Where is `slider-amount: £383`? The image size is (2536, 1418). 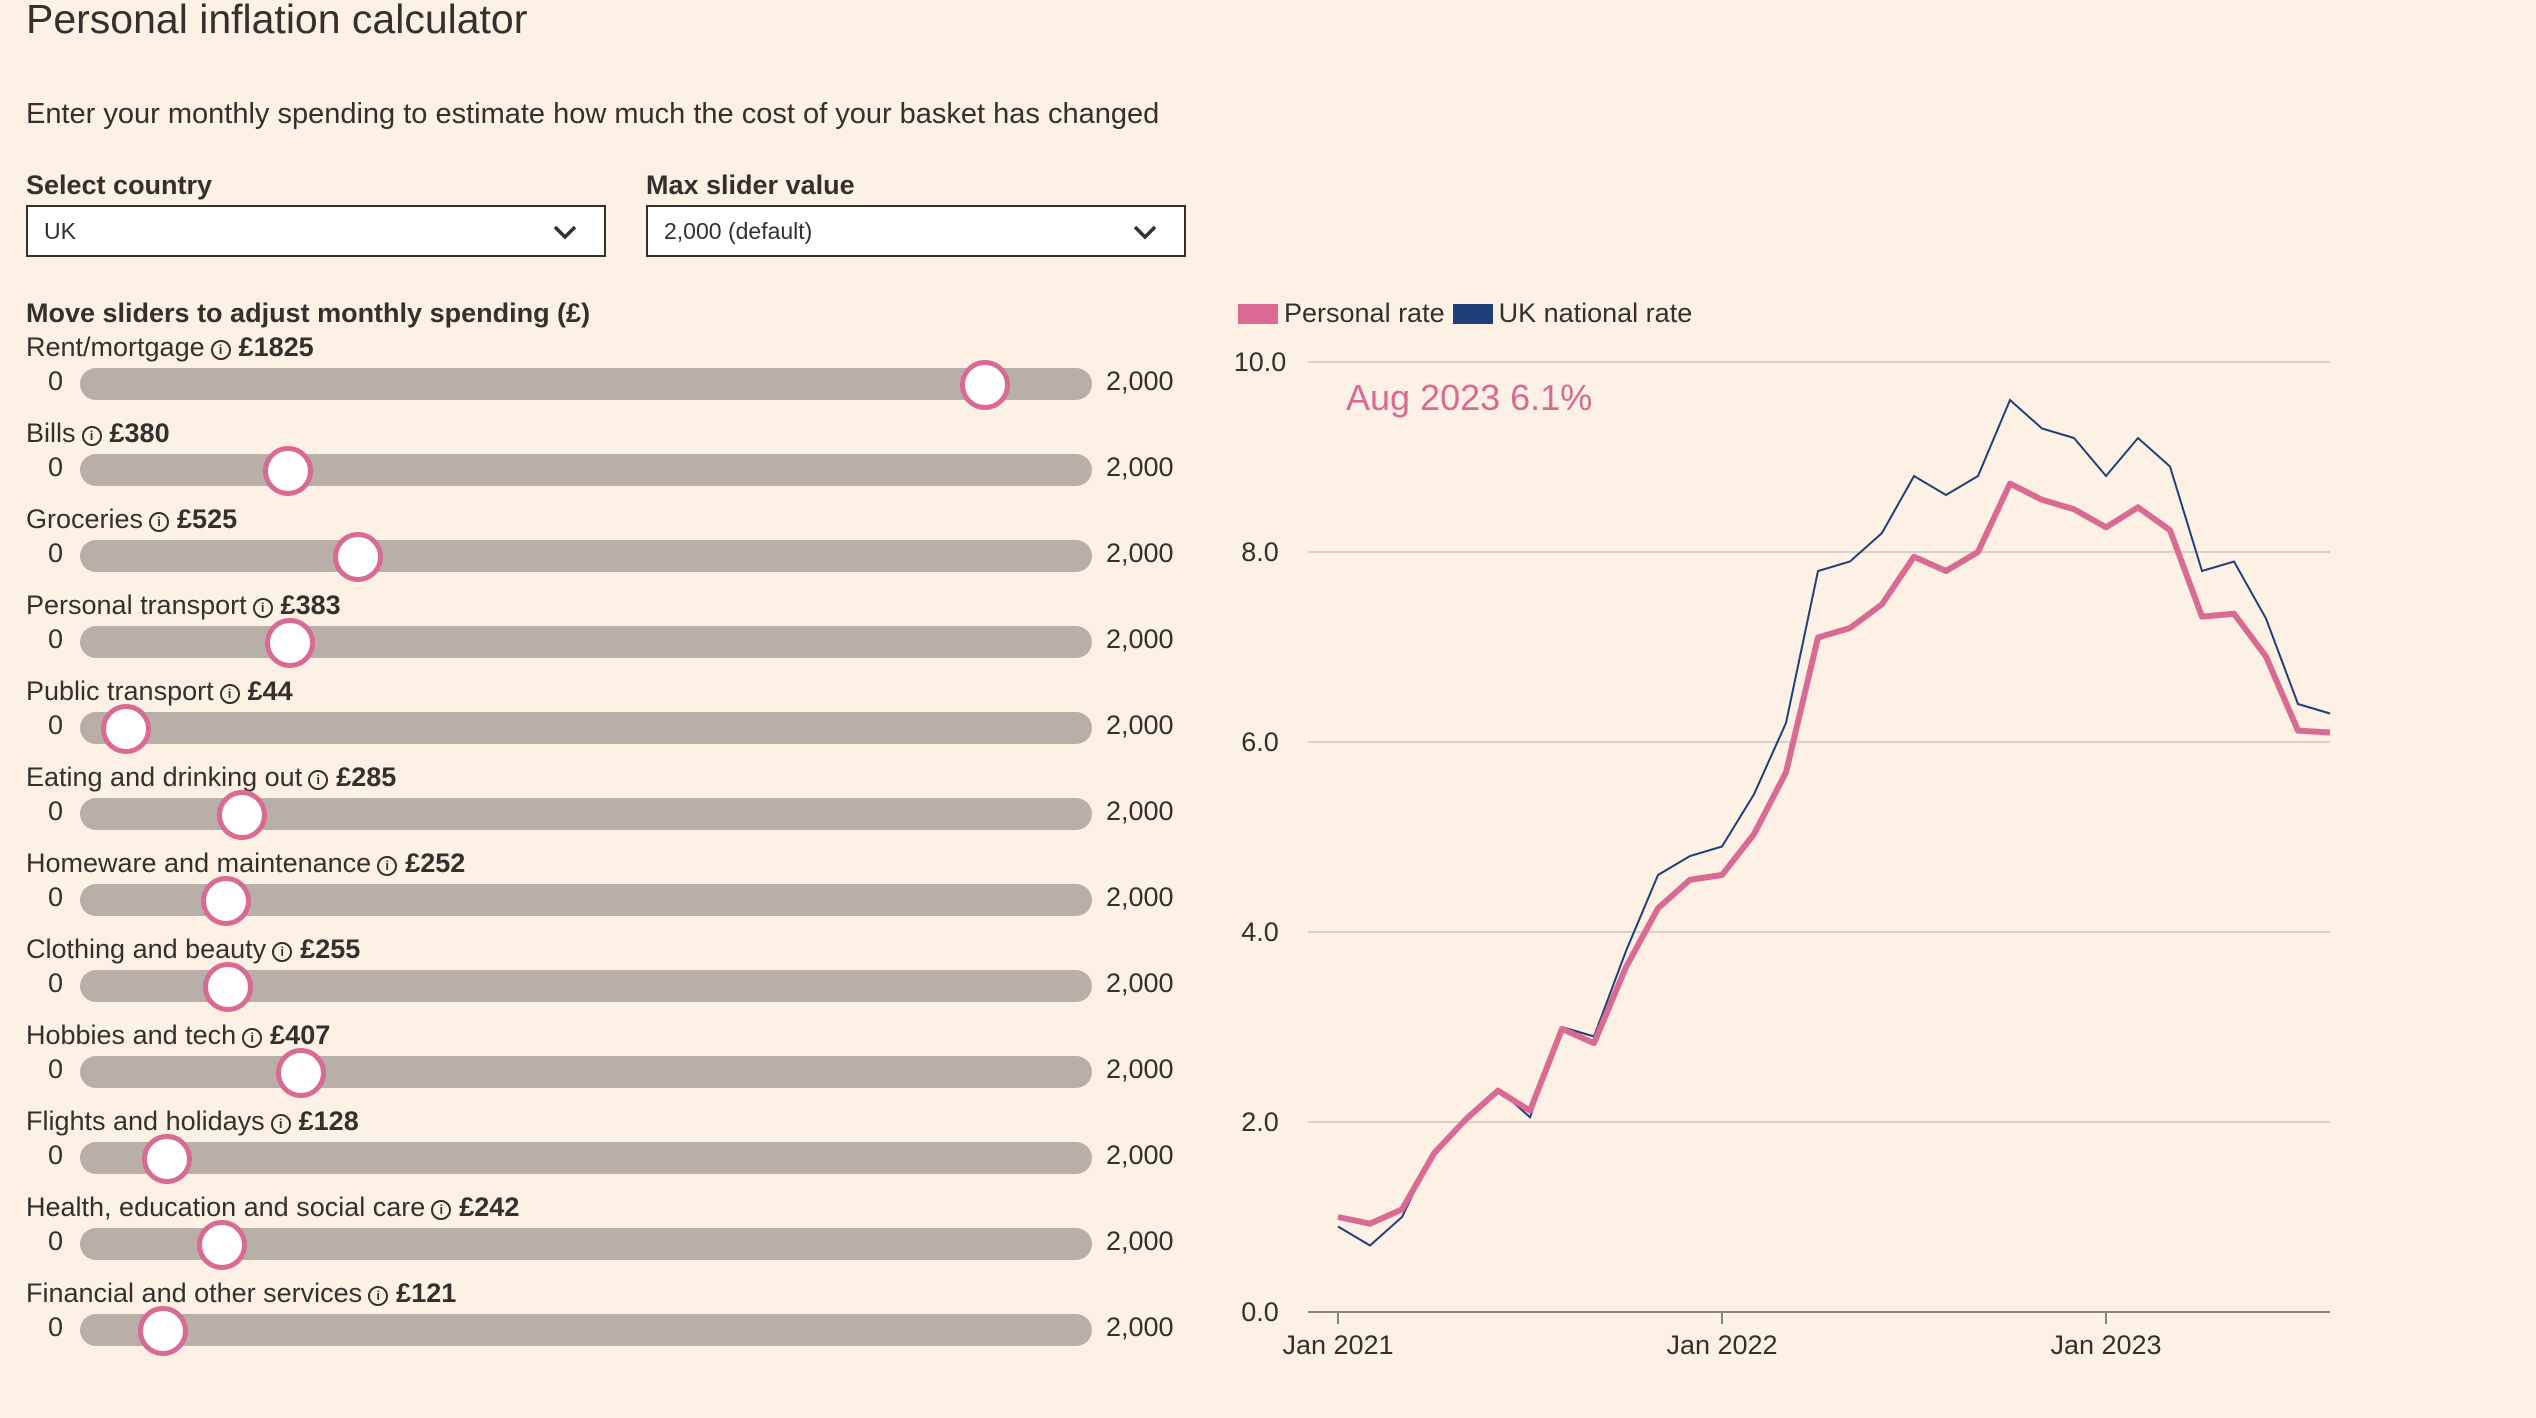 slider-amount: £383 is located at coordinates (310, 605).